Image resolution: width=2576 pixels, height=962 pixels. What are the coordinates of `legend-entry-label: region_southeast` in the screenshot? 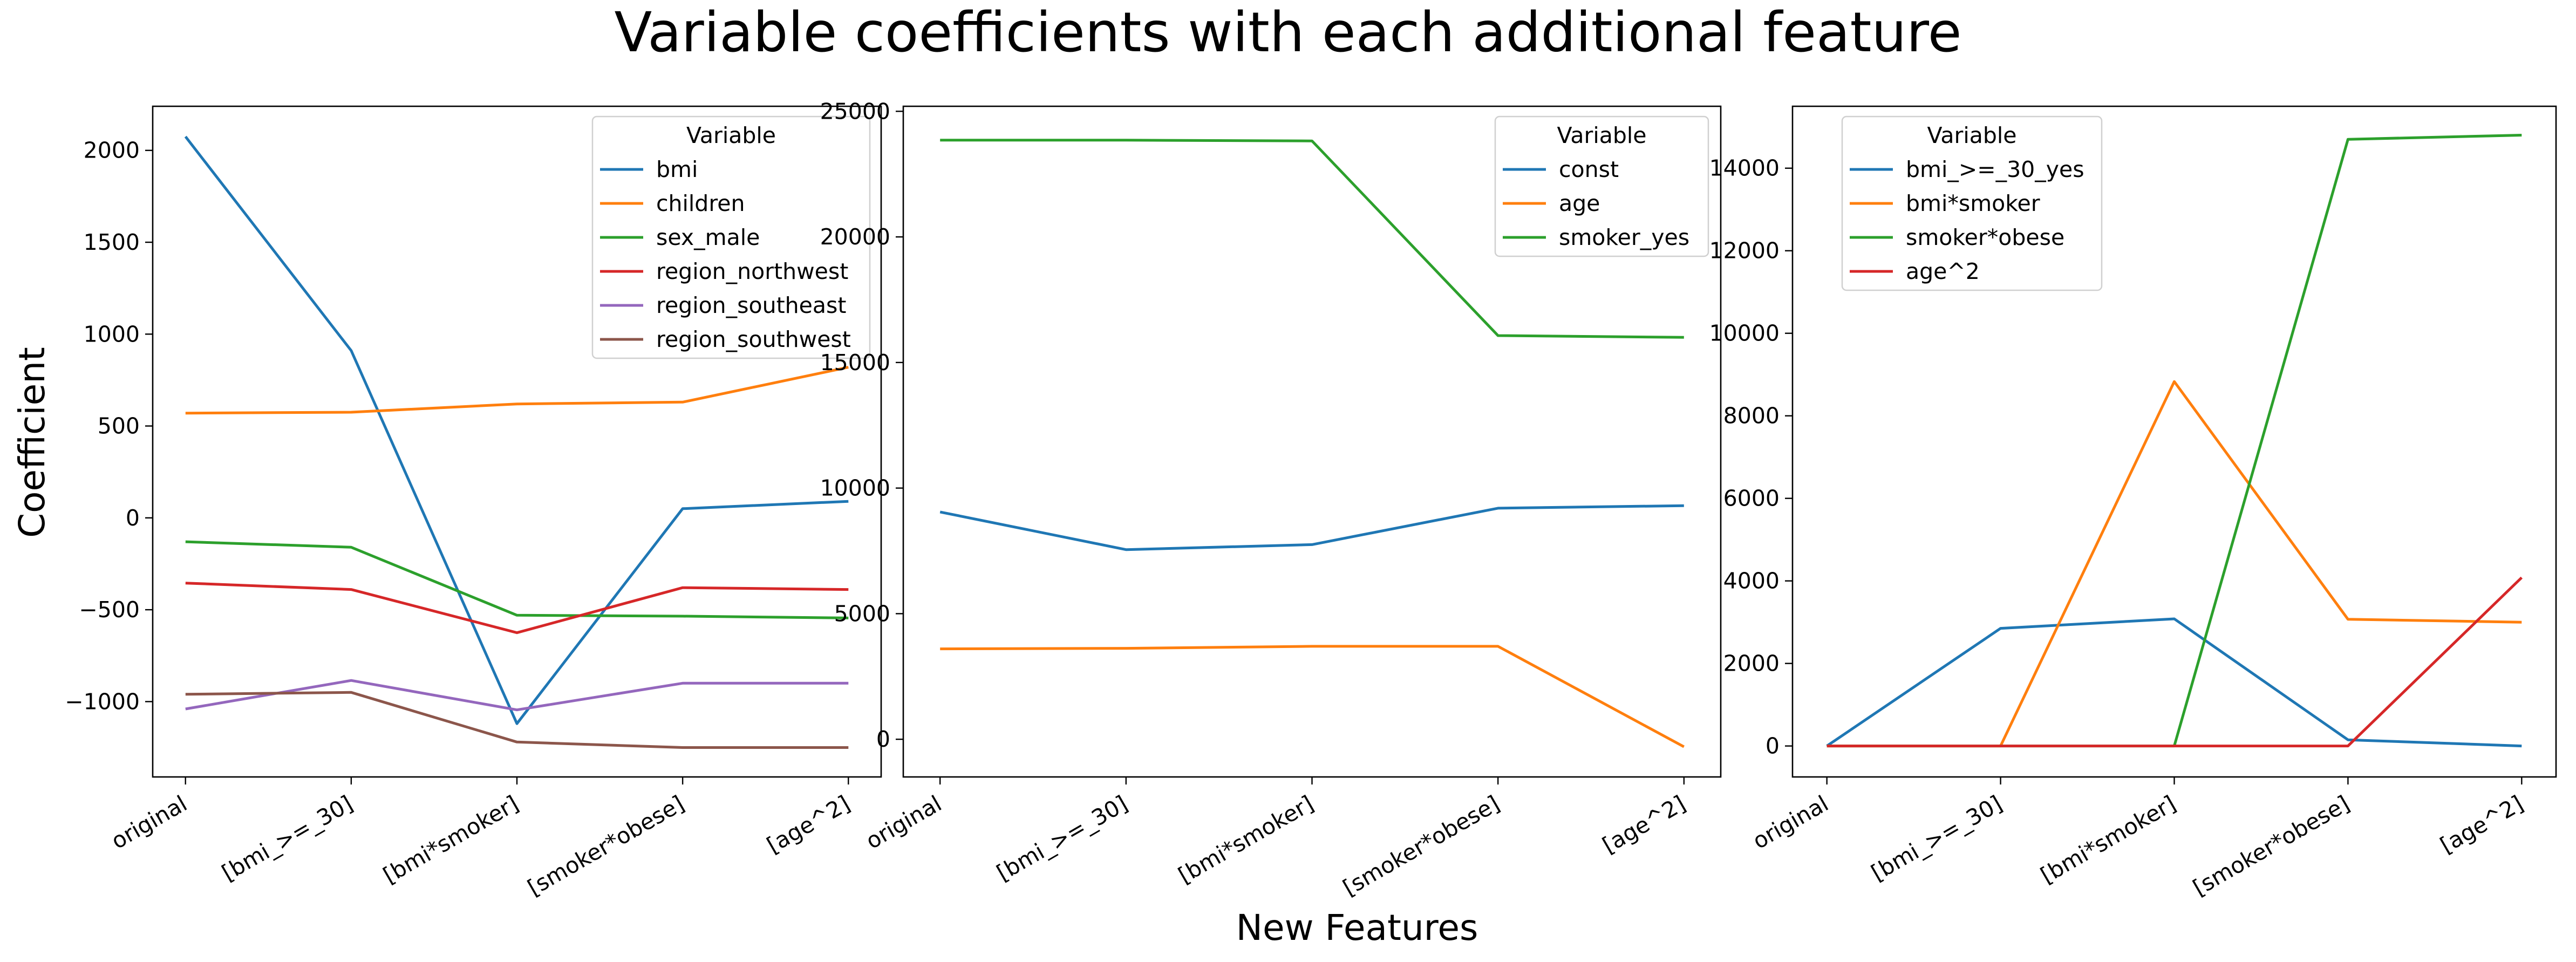 It's located at (751, 305).